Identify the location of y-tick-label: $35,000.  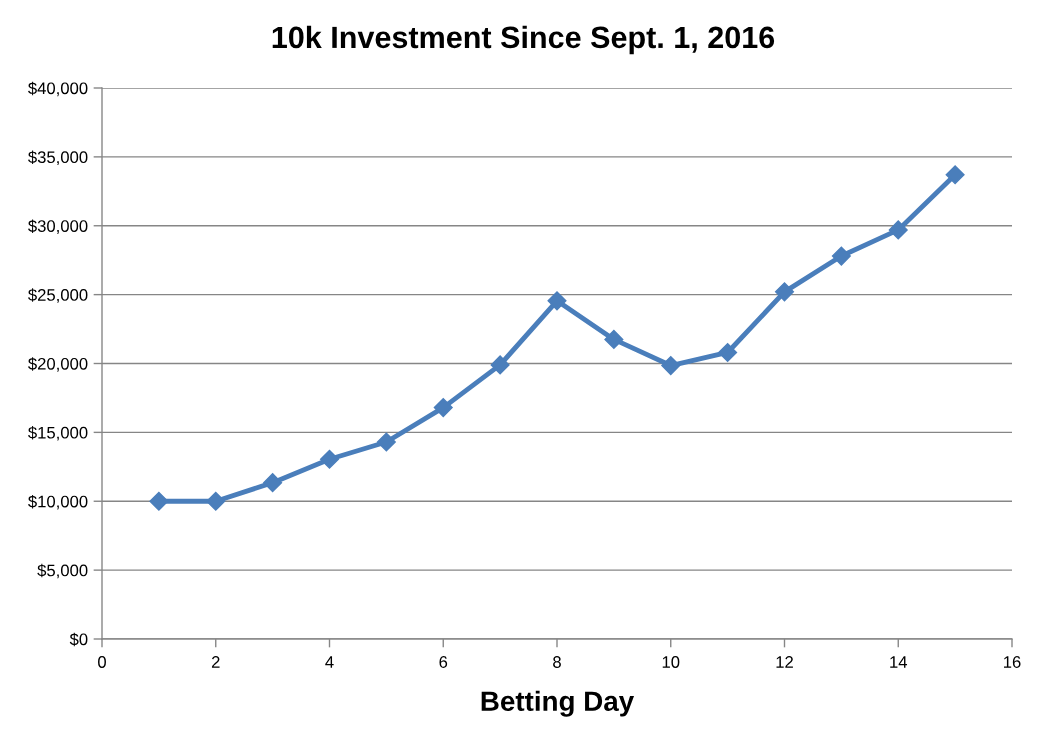
(58, 158).